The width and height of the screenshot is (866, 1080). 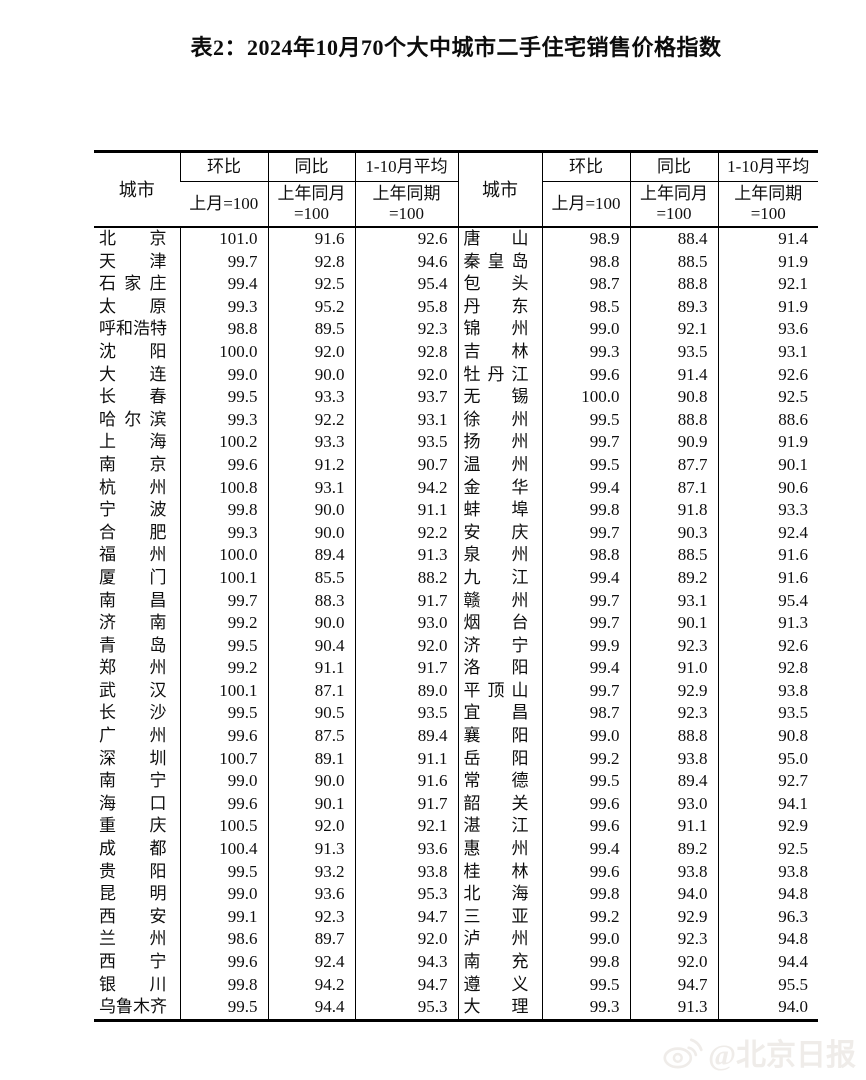 I want to click on yoy-value: 92.4, so click(x=311, y=962).